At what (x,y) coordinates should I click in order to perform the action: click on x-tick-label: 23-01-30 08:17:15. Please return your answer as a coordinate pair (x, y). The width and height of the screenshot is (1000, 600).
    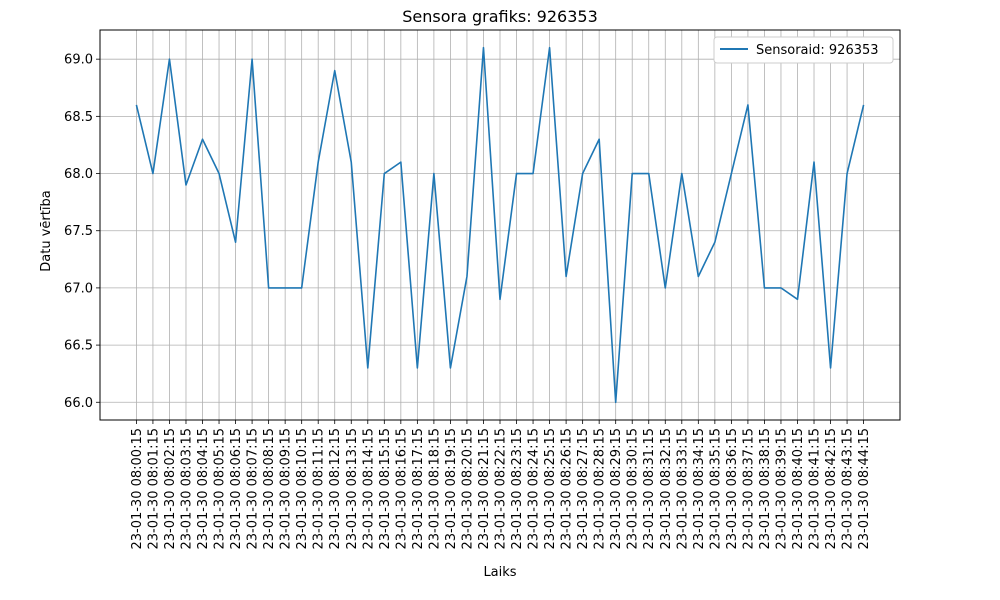
    Looking at the image, I should click on (418, 489).